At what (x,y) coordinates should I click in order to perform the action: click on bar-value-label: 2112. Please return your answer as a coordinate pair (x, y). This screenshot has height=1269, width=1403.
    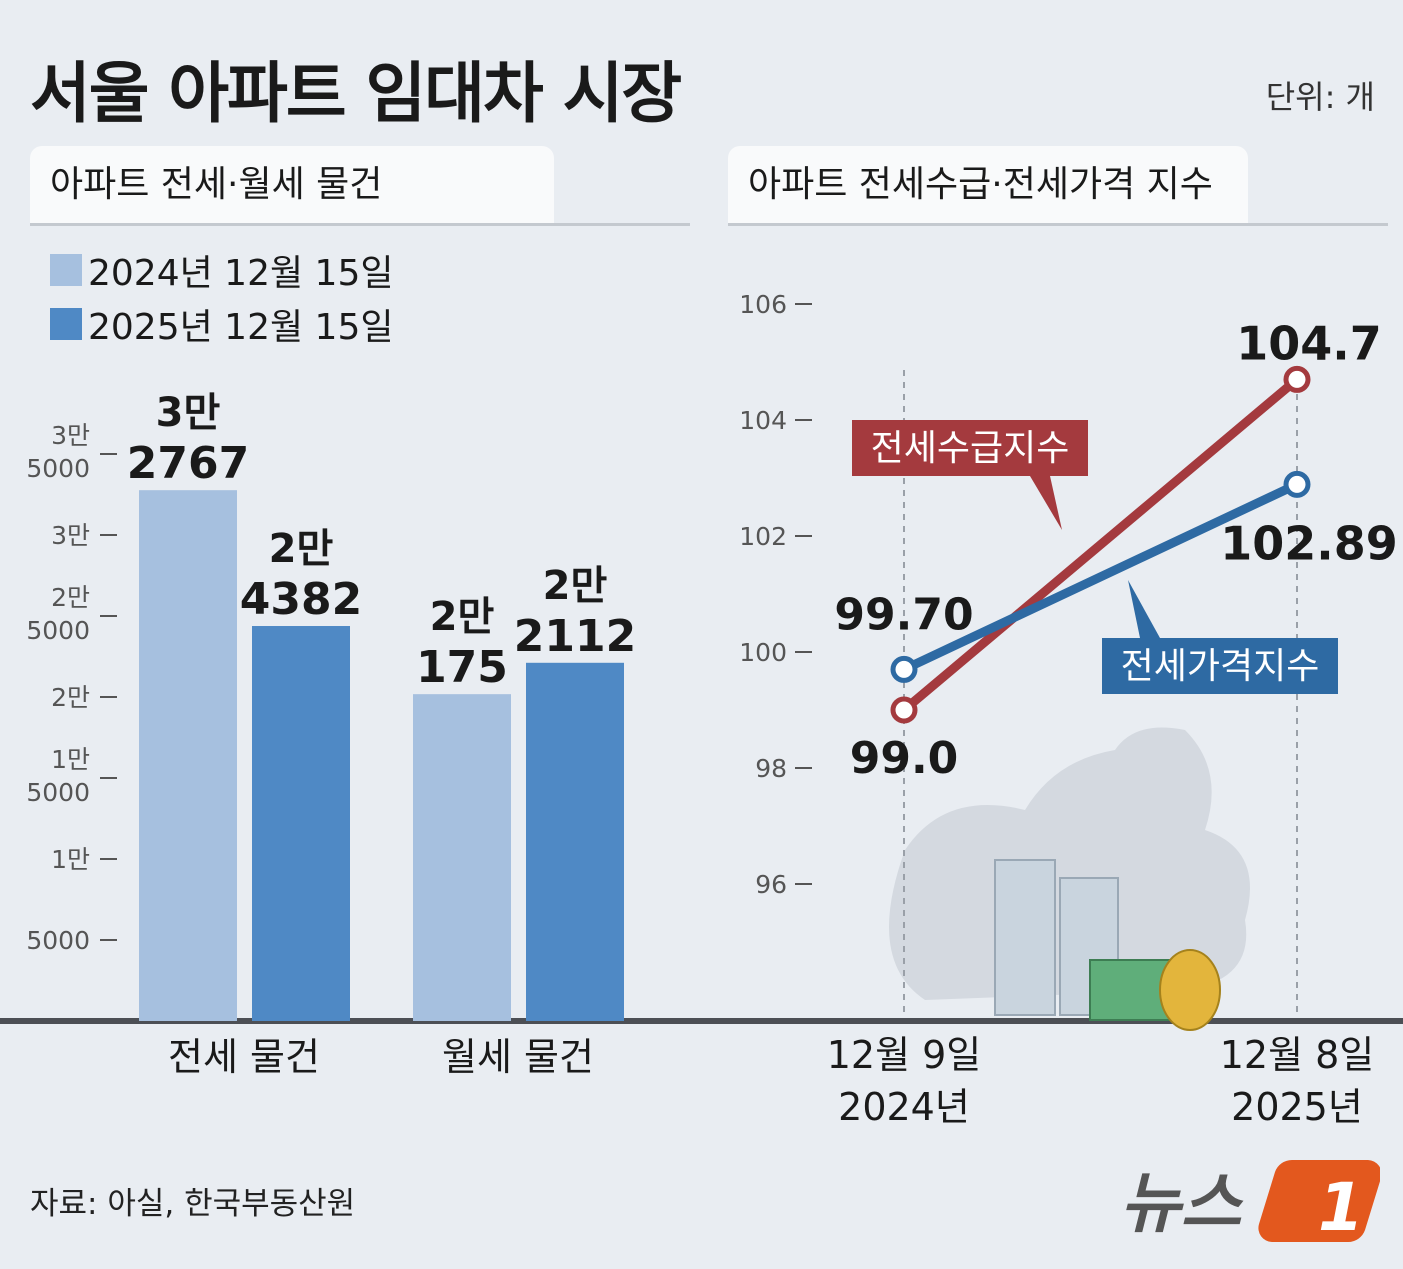
    Looking at the image, I should click on (575, 636).